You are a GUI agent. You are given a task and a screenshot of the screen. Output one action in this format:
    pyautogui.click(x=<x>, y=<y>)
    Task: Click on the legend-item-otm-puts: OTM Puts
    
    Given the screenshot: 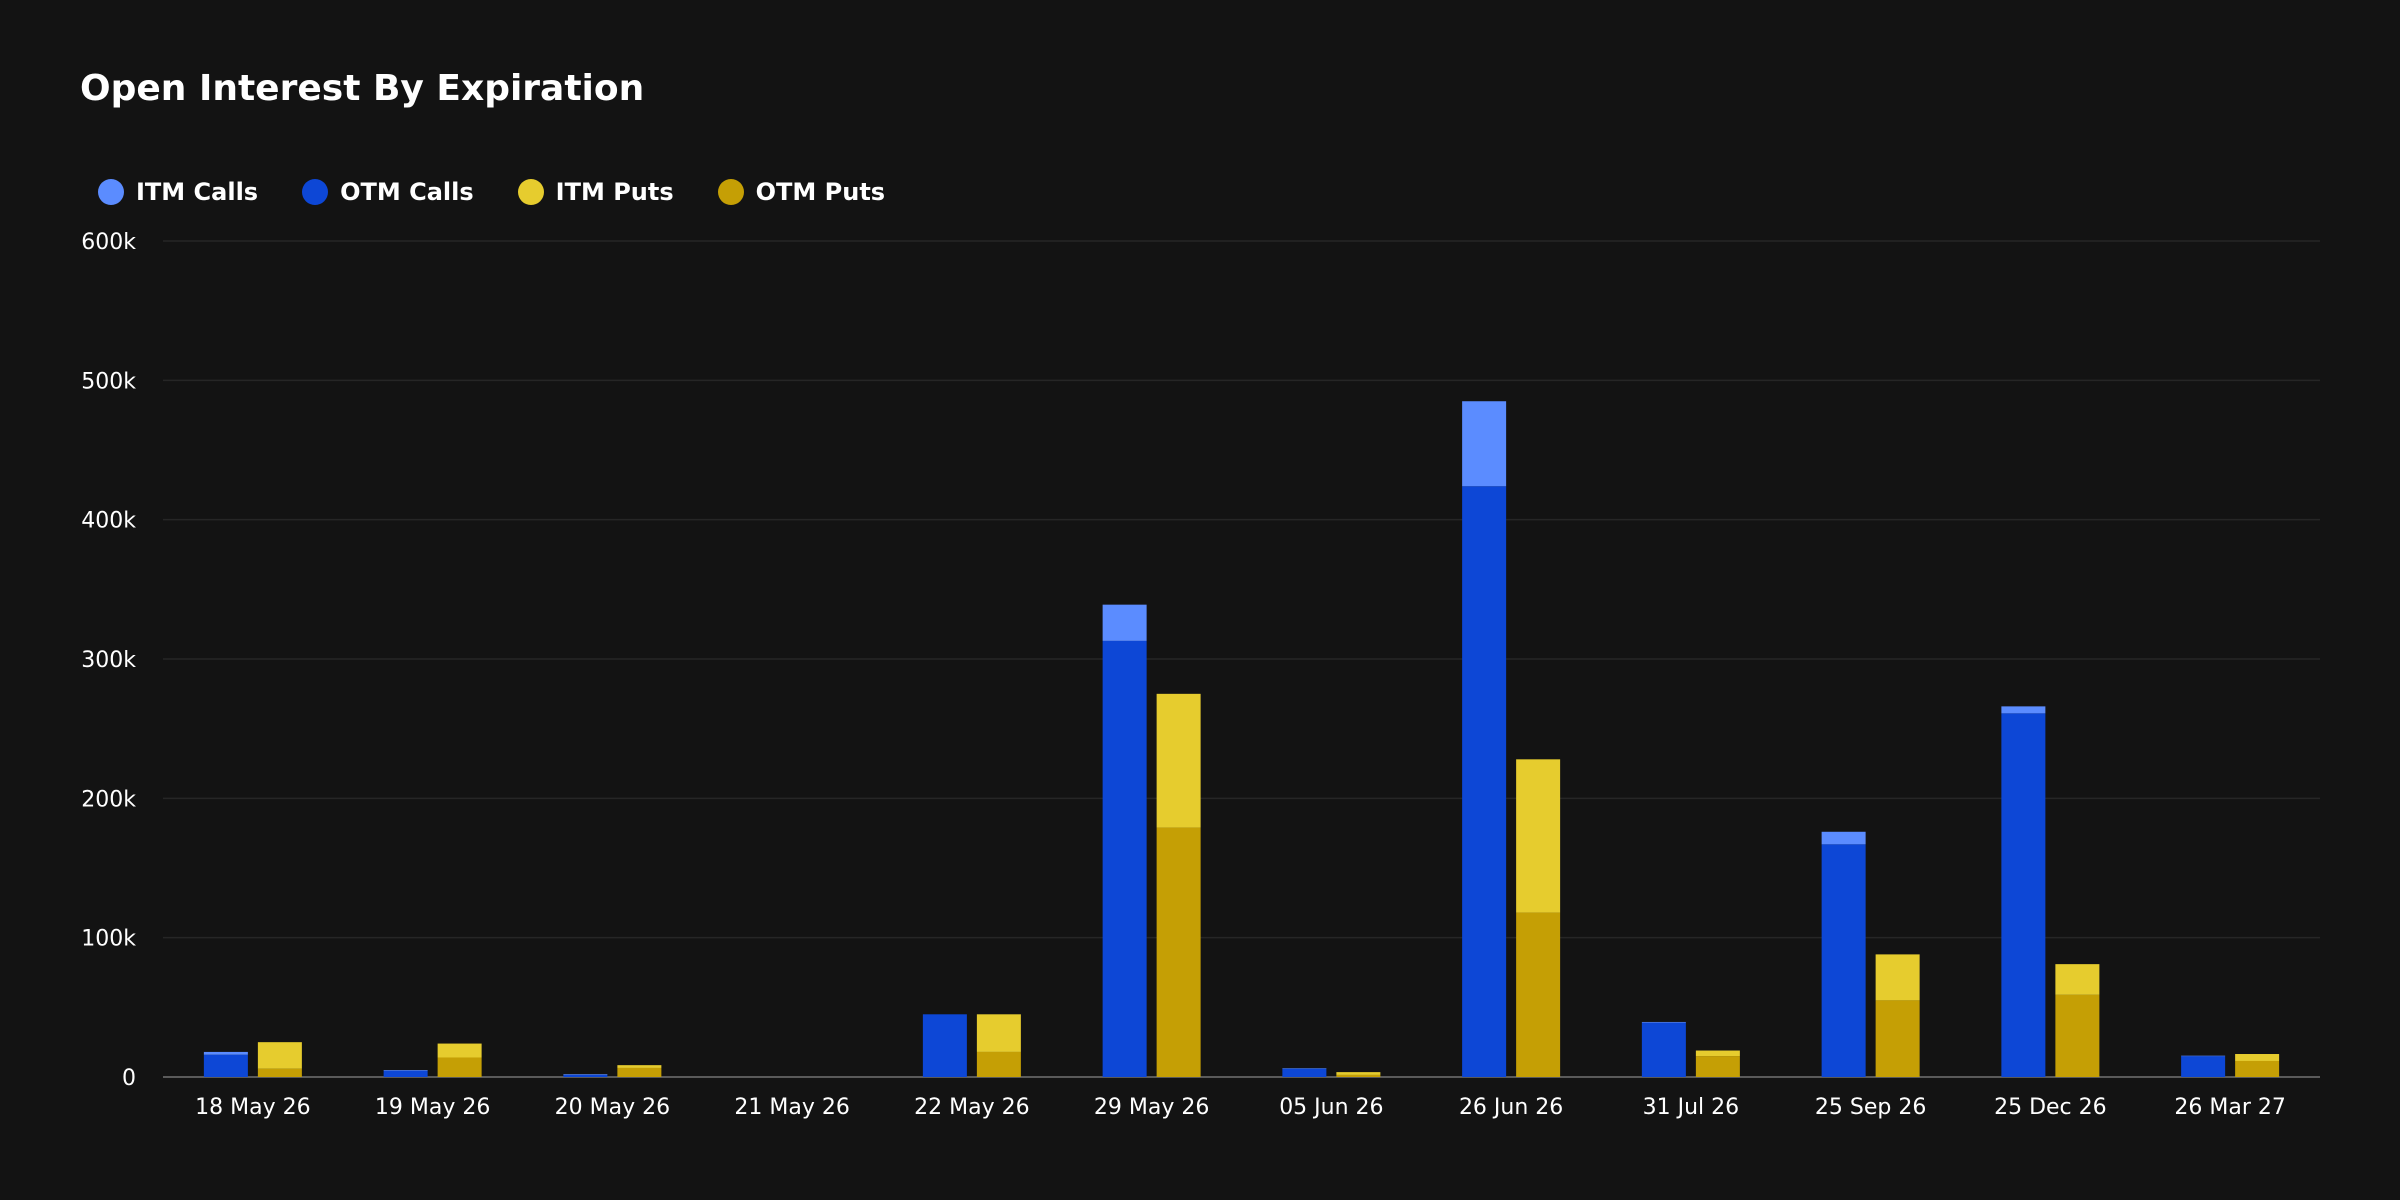 What is the action you would take?
    pyautogui.click(x=801, y=192)
    